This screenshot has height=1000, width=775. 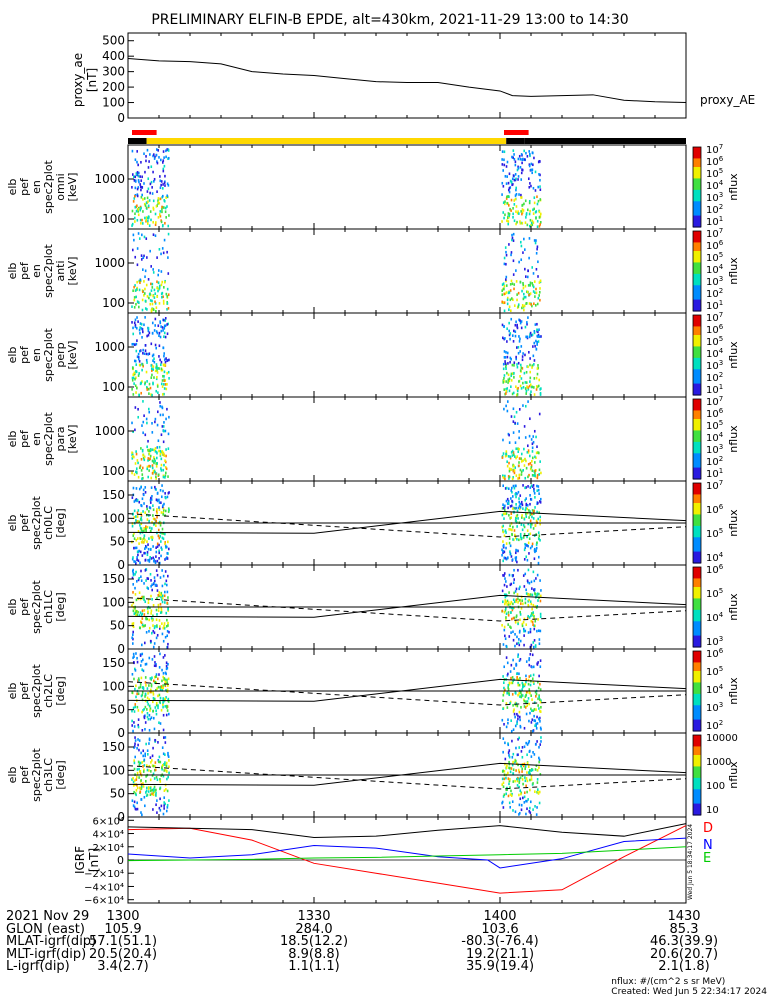 I want to click on colorbar-tick-label: 101, so click(x=714, y=389).